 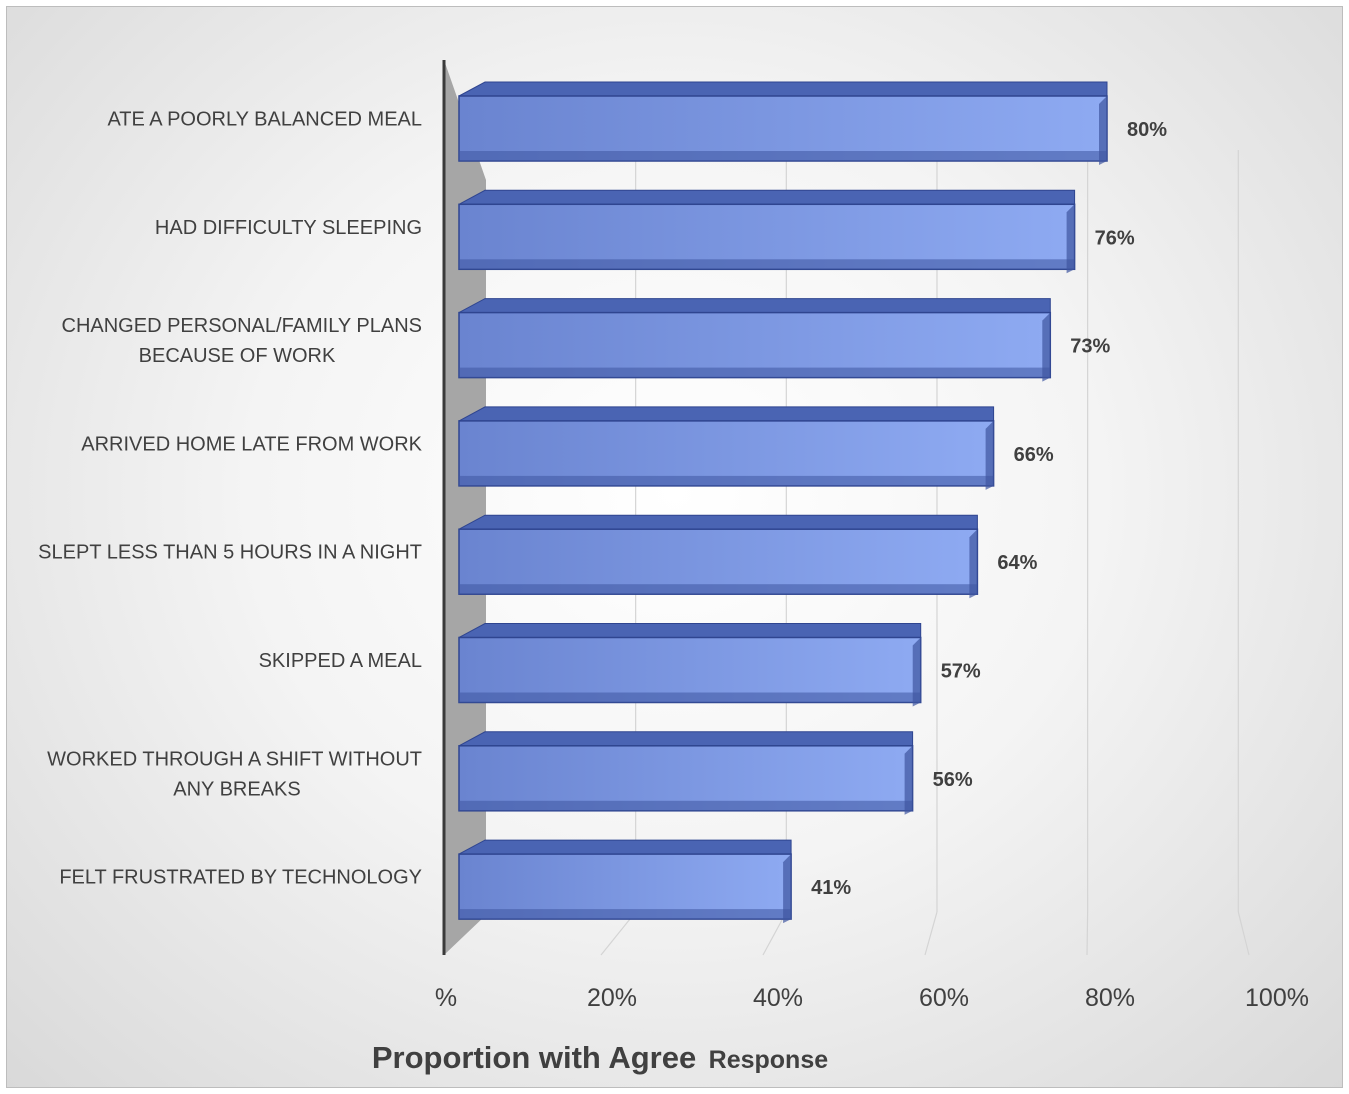 I want to click on data-label: 57%, so click(x=961, y=672).